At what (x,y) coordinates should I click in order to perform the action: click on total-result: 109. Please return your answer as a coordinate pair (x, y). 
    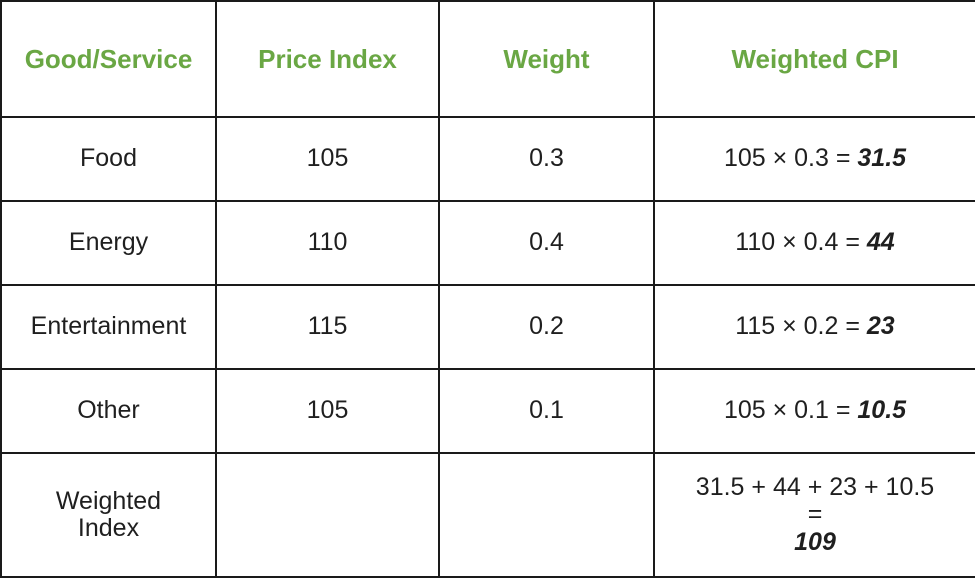
    Looking at the image, I should click on (815, 541).